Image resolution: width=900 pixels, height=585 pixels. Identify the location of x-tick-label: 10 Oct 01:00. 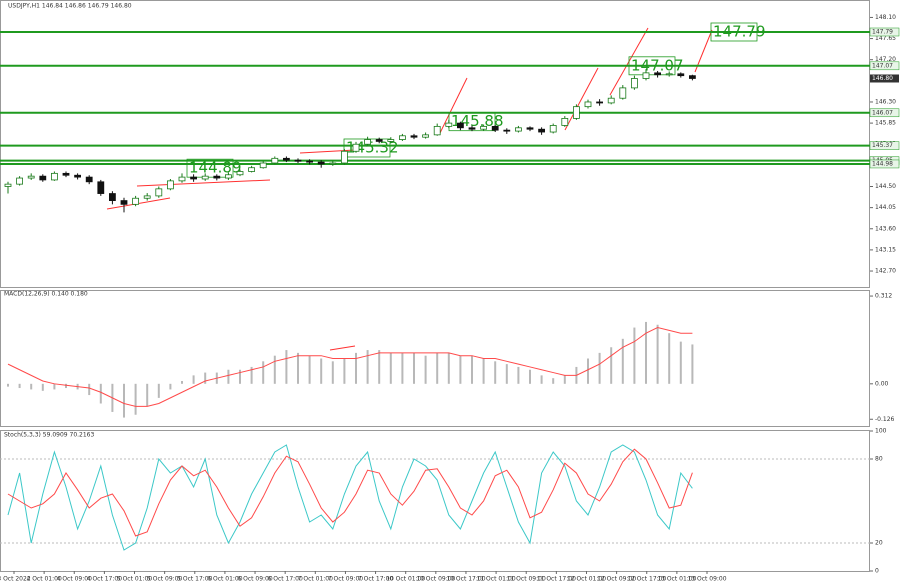
(405, 579).